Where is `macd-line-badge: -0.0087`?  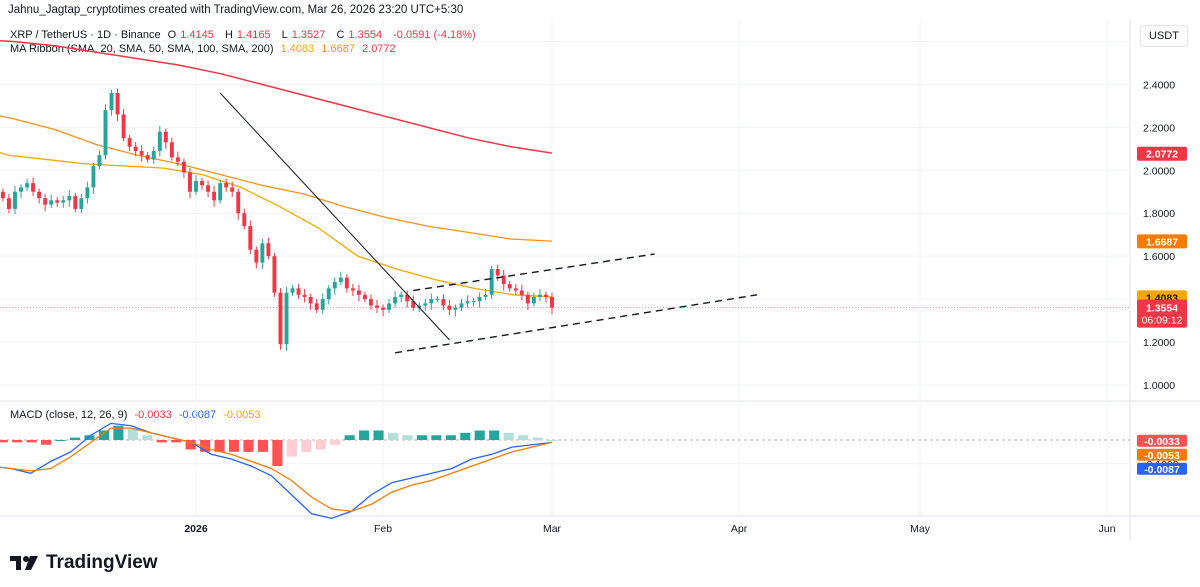
macd-line-badge: -0.0087 is located at coordinates (1162, 470).